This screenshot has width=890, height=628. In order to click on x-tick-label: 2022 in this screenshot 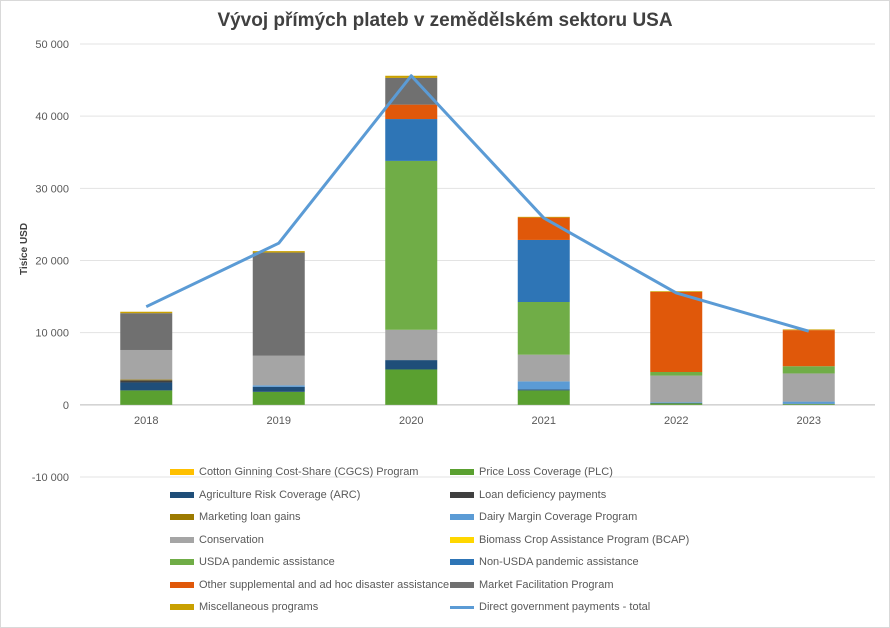, I will do `click(676, 421)`.